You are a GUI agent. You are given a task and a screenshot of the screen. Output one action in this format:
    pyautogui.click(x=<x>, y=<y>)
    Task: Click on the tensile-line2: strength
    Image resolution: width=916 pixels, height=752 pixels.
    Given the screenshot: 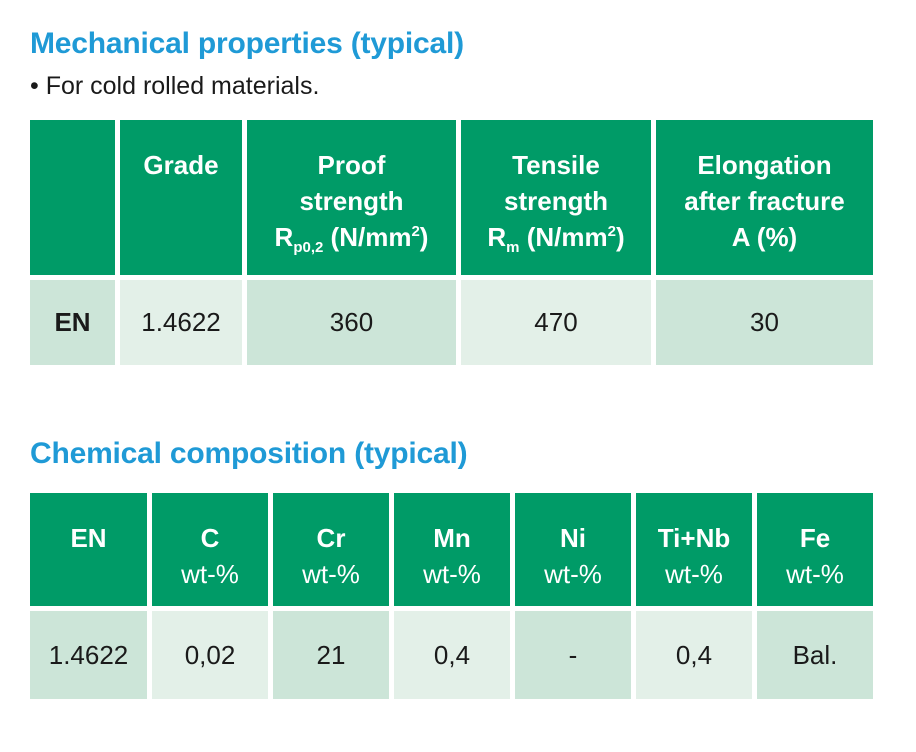 What is the action you would take?
    pyautogui.click(x=556, y=201)
    